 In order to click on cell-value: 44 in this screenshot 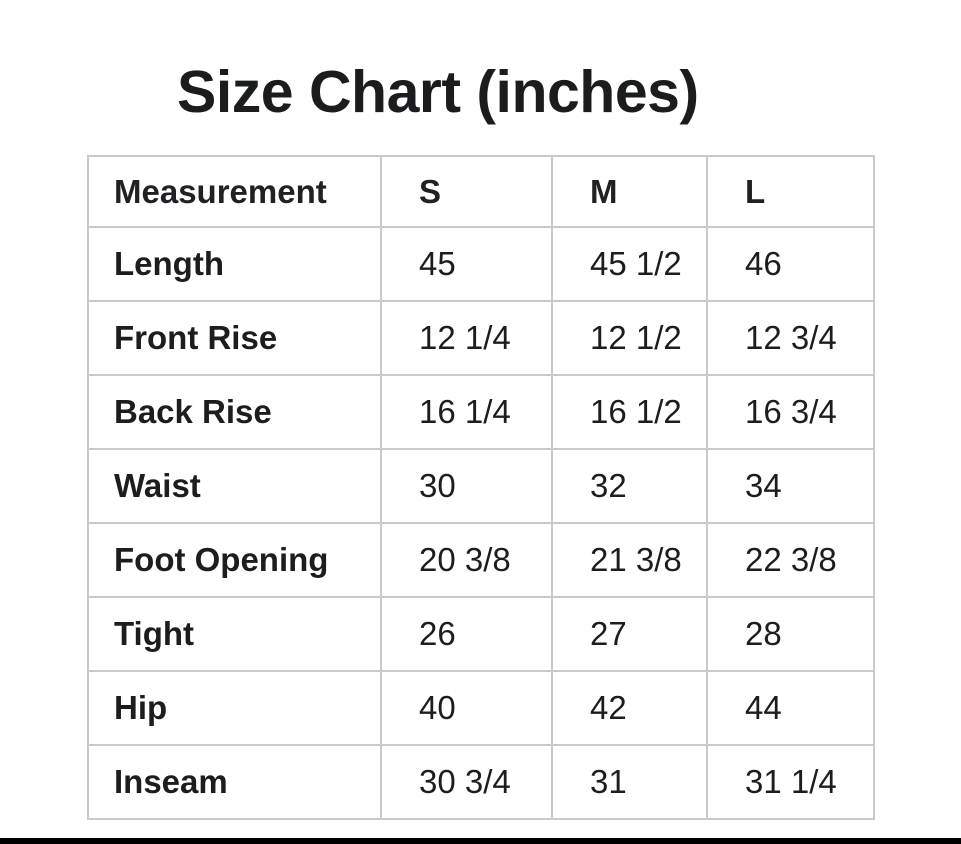, I will do `click(790, 708)`.